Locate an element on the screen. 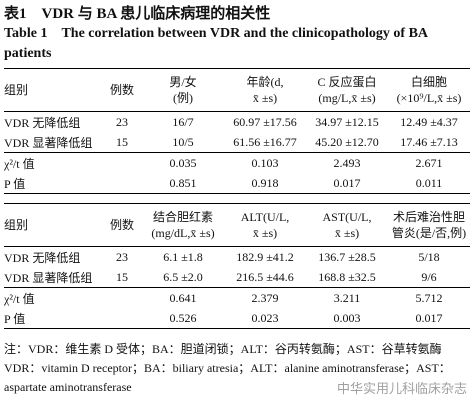  row: P 值 0.526 0.023 0.003 0.017 is located at coordinates (237, 318).